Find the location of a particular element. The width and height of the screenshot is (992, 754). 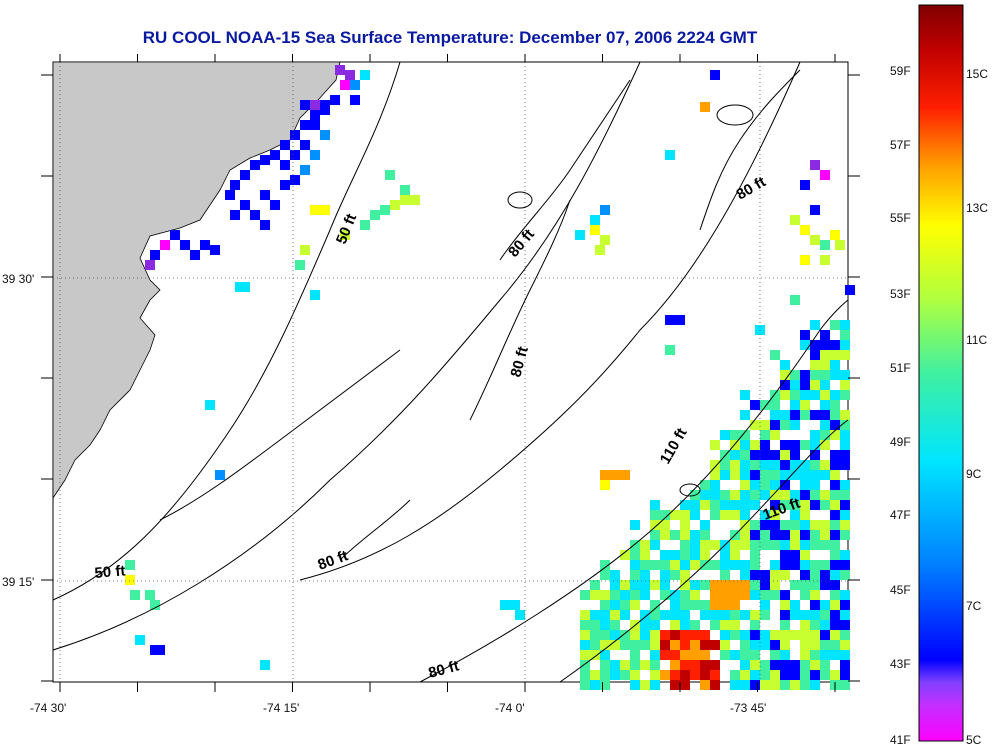

scale-label-f: 47F is located at coordinates (900, 515).